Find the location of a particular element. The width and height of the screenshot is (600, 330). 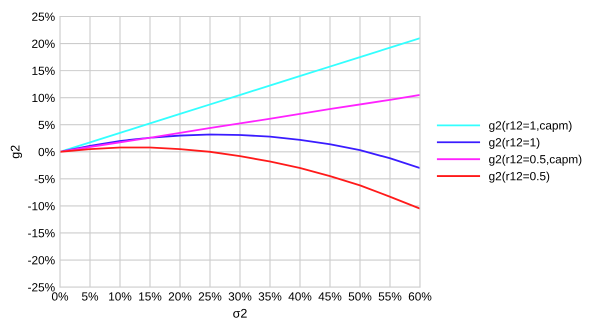

x-tick-label: 0% is located at coordinates (60, 296).